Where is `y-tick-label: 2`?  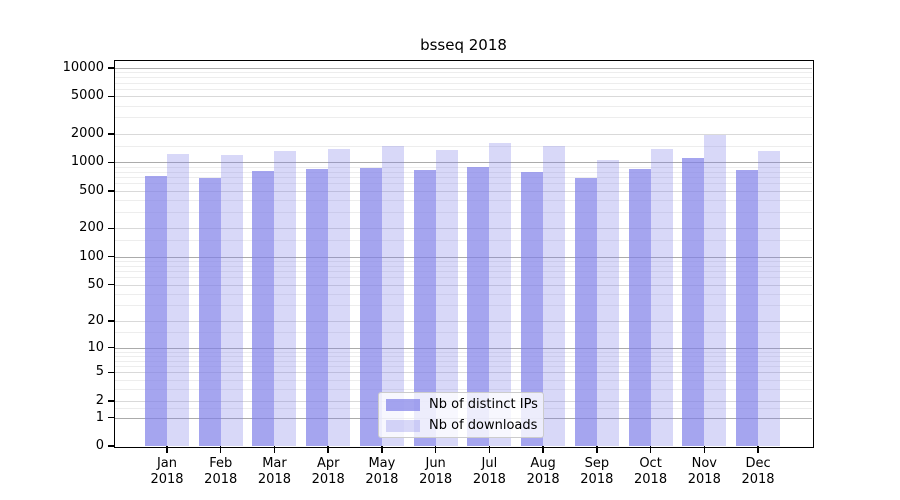 y-tick-label: 2 is located at coordinates (99, 400).